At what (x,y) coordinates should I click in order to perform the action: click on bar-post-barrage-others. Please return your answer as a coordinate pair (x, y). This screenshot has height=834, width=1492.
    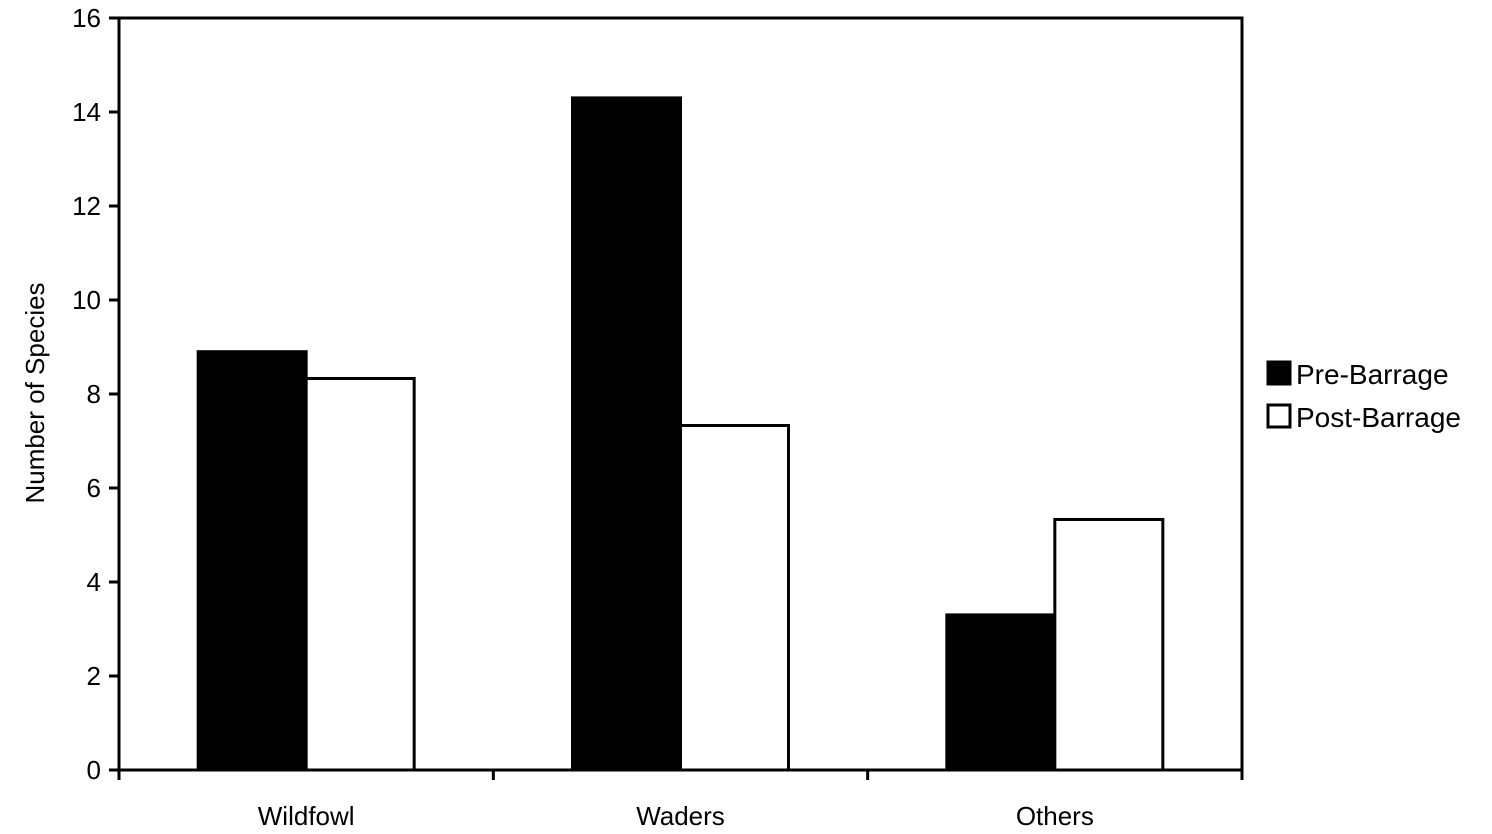
    Looking at the image, I should click on (1109, 644).